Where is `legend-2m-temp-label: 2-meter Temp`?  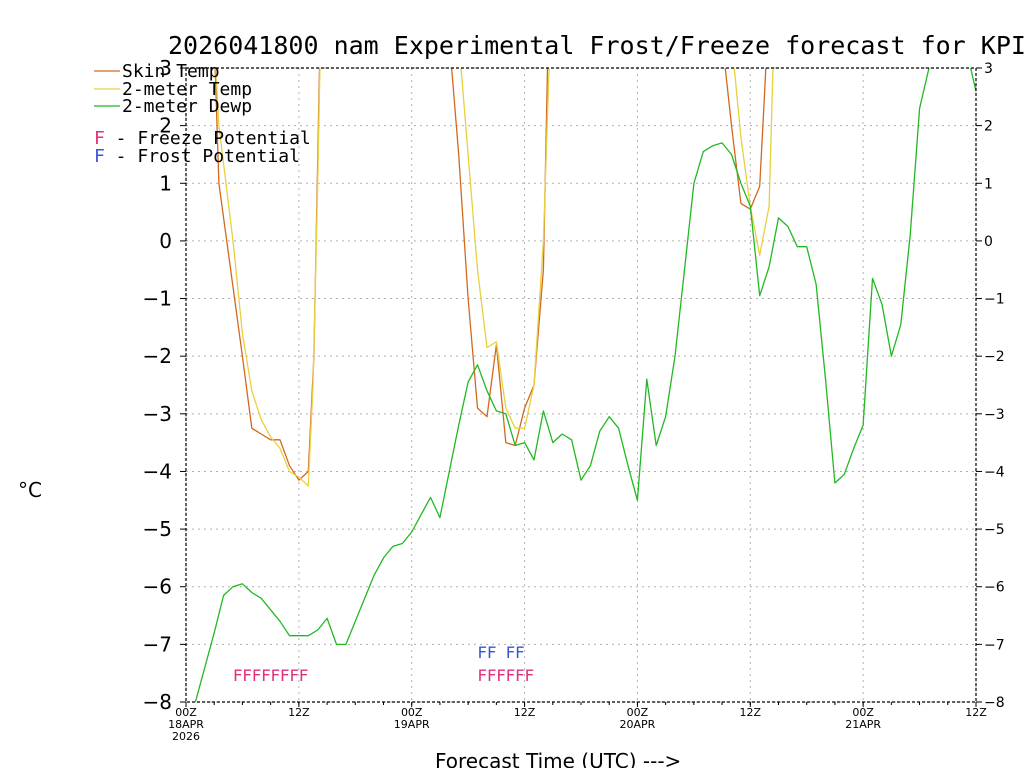
legend-2m-temp-label: 2-meter Temp is located at coordinates (187, 89).